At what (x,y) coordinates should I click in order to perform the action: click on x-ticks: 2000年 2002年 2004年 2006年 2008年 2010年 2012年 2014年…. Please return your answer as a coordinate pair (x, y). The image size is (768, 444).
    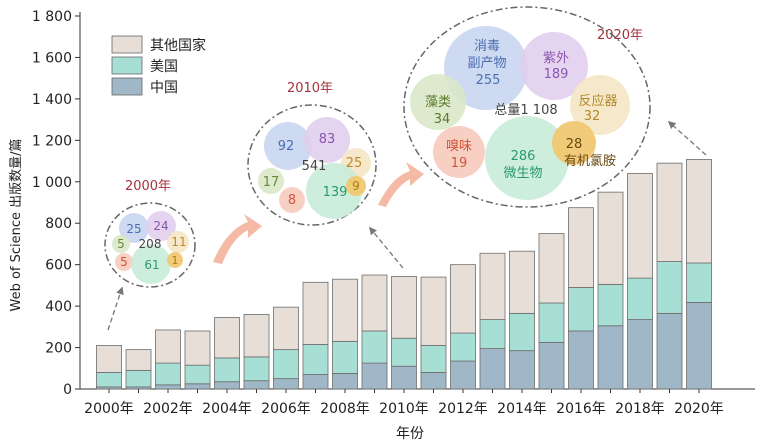
    Looking at the image, I should click on (404, 403).